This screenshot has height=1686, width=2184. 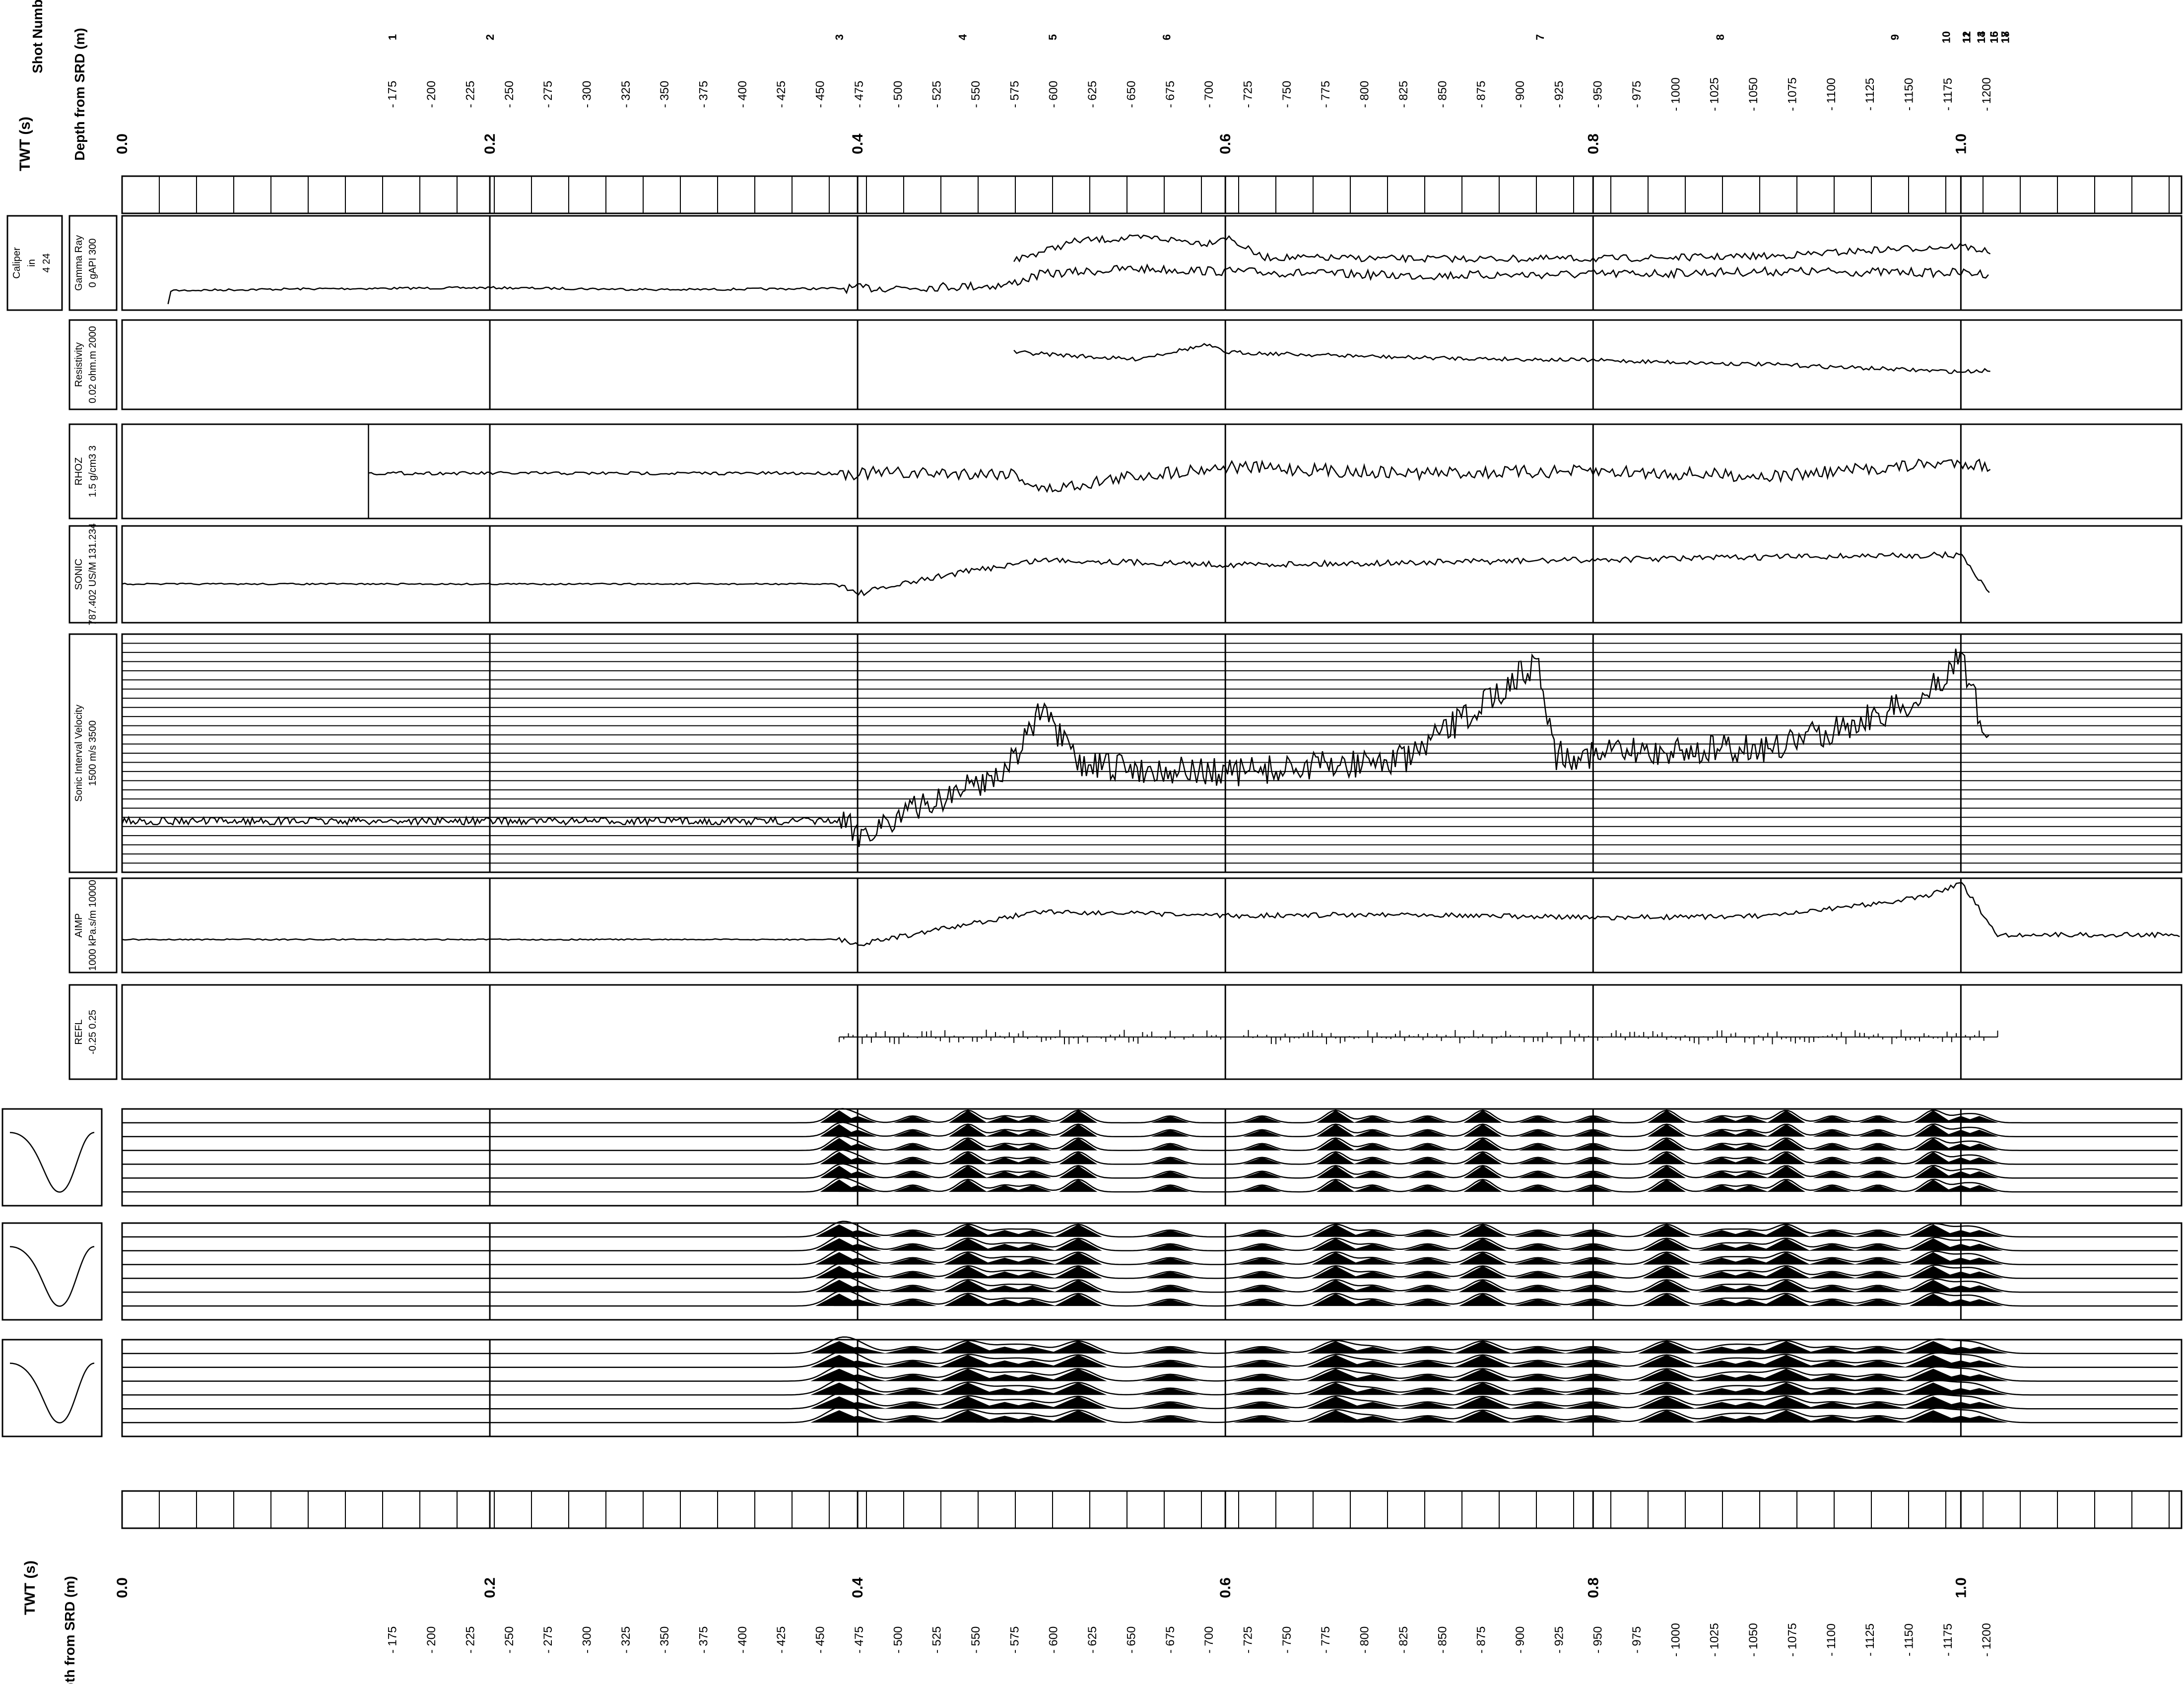 What do you see at coordinates (431, 94) in the screenshot?
I see `depth-tick-top: - 200` at bounding box center [431, 94].